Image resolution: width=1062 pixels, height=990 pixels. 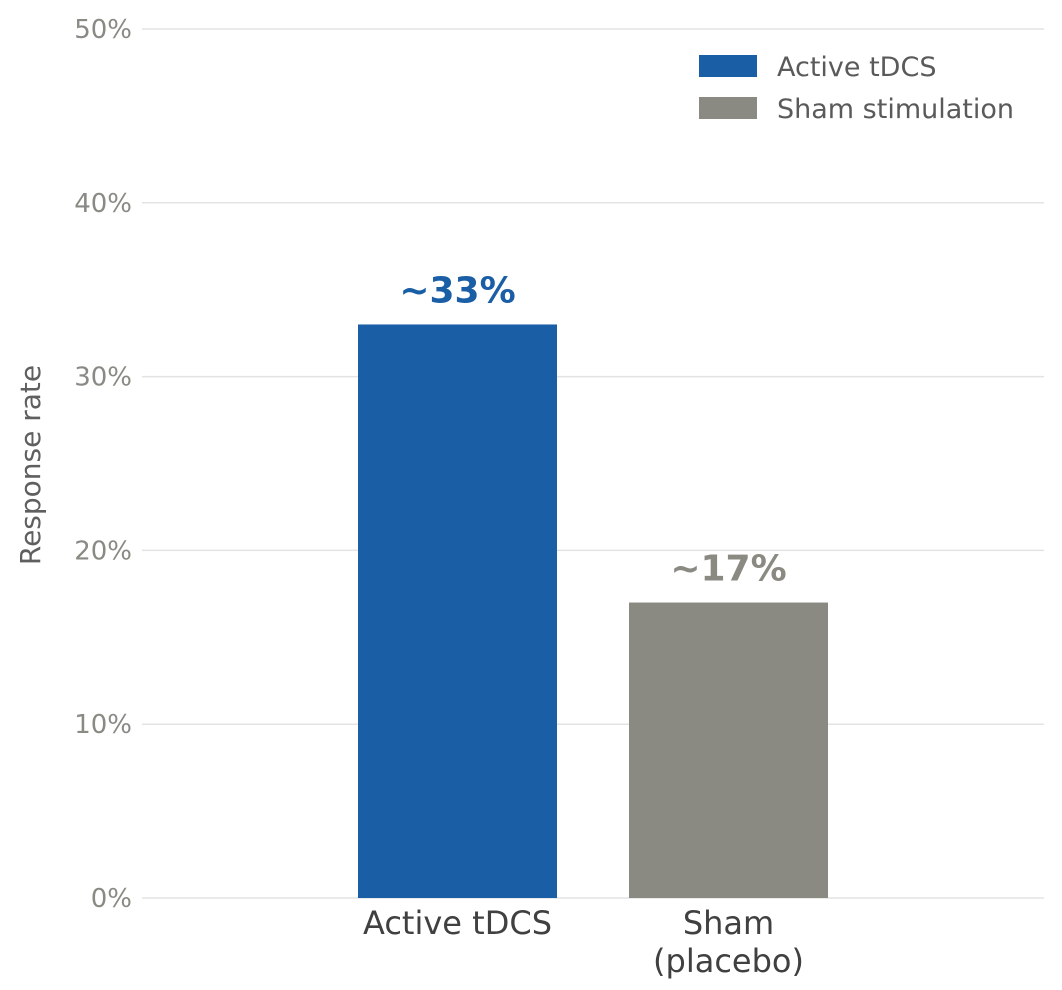 I want to click on y-tick-label: 40%, so click(x=103, y=204).